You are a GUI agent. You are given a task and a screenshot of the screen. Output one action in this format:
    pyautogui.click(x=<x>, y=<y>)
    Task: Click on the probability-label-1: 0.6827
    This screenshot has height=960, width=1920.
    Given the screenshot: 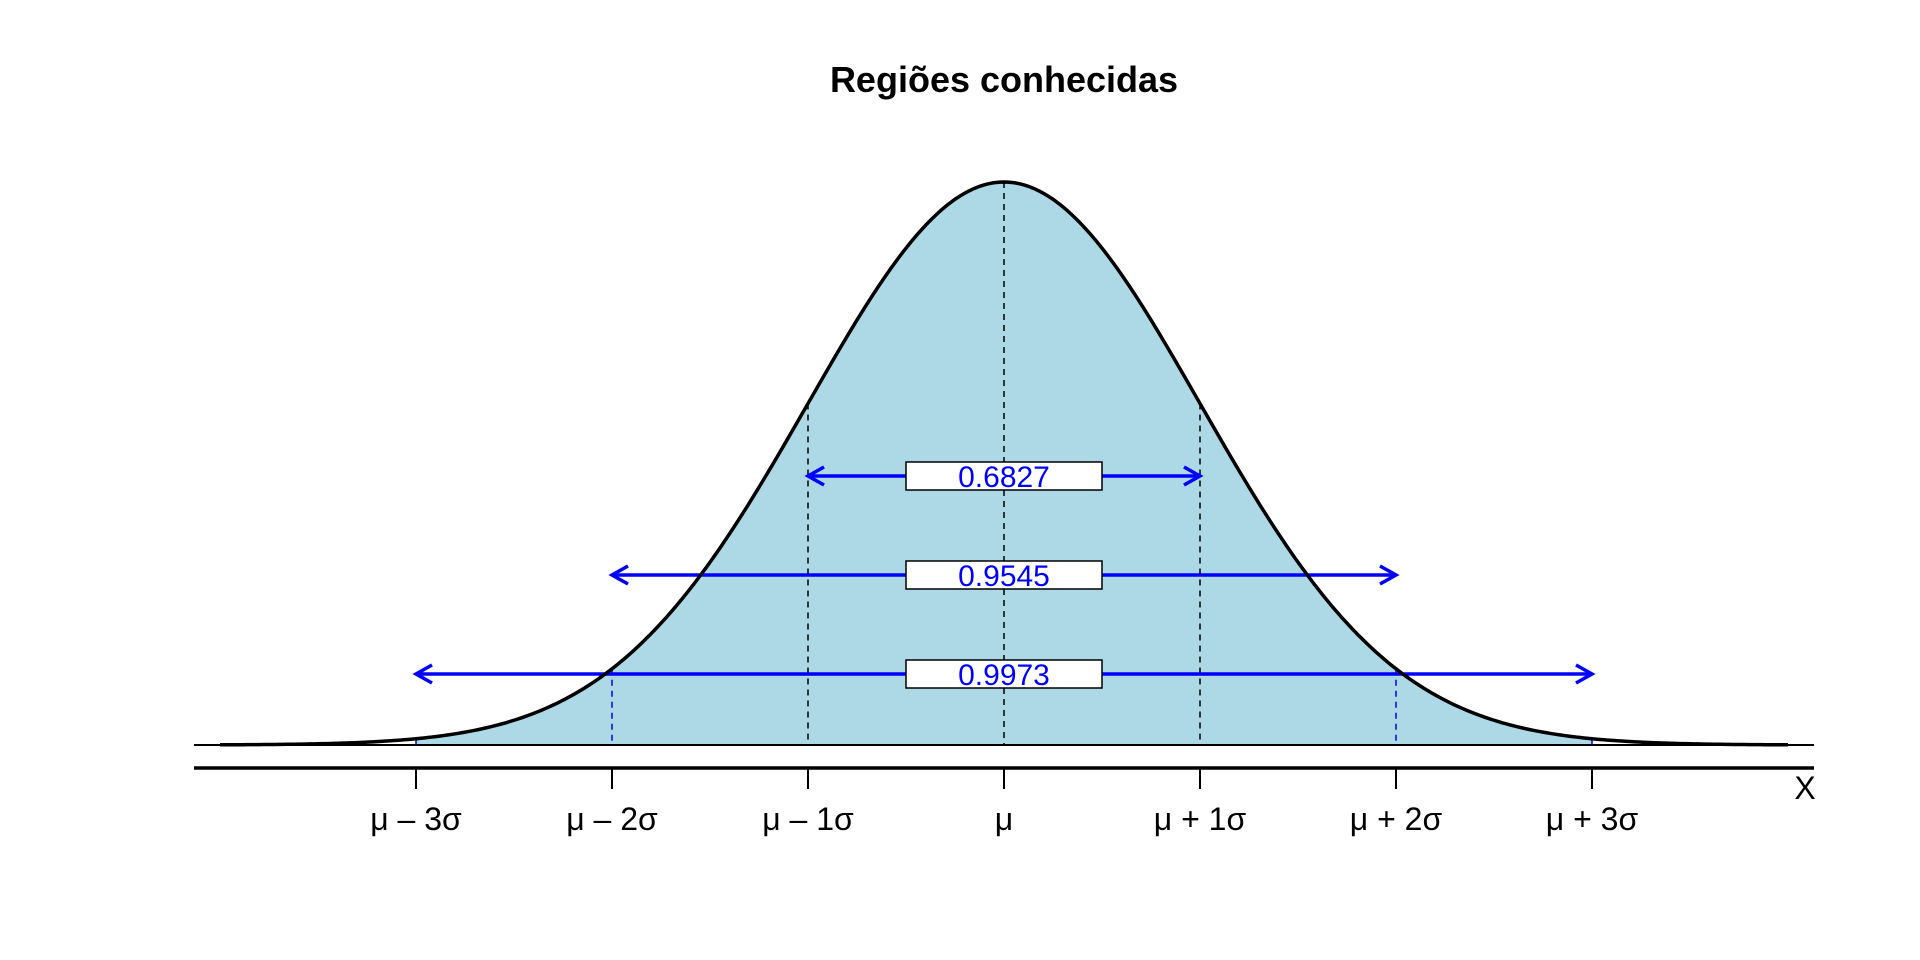 What is the action you would take?
    pyautogui.click(x=1004, y=477)
    